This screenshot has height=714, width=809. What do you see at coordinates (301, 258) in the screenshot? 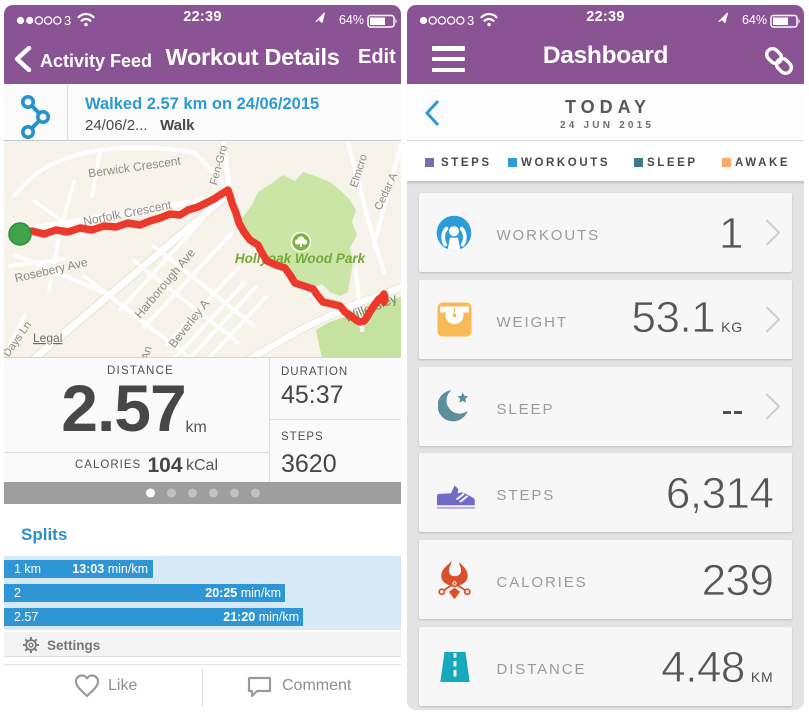
I see `svg-text: Hollyoak Wood Park` at bounding box center [301, 258].